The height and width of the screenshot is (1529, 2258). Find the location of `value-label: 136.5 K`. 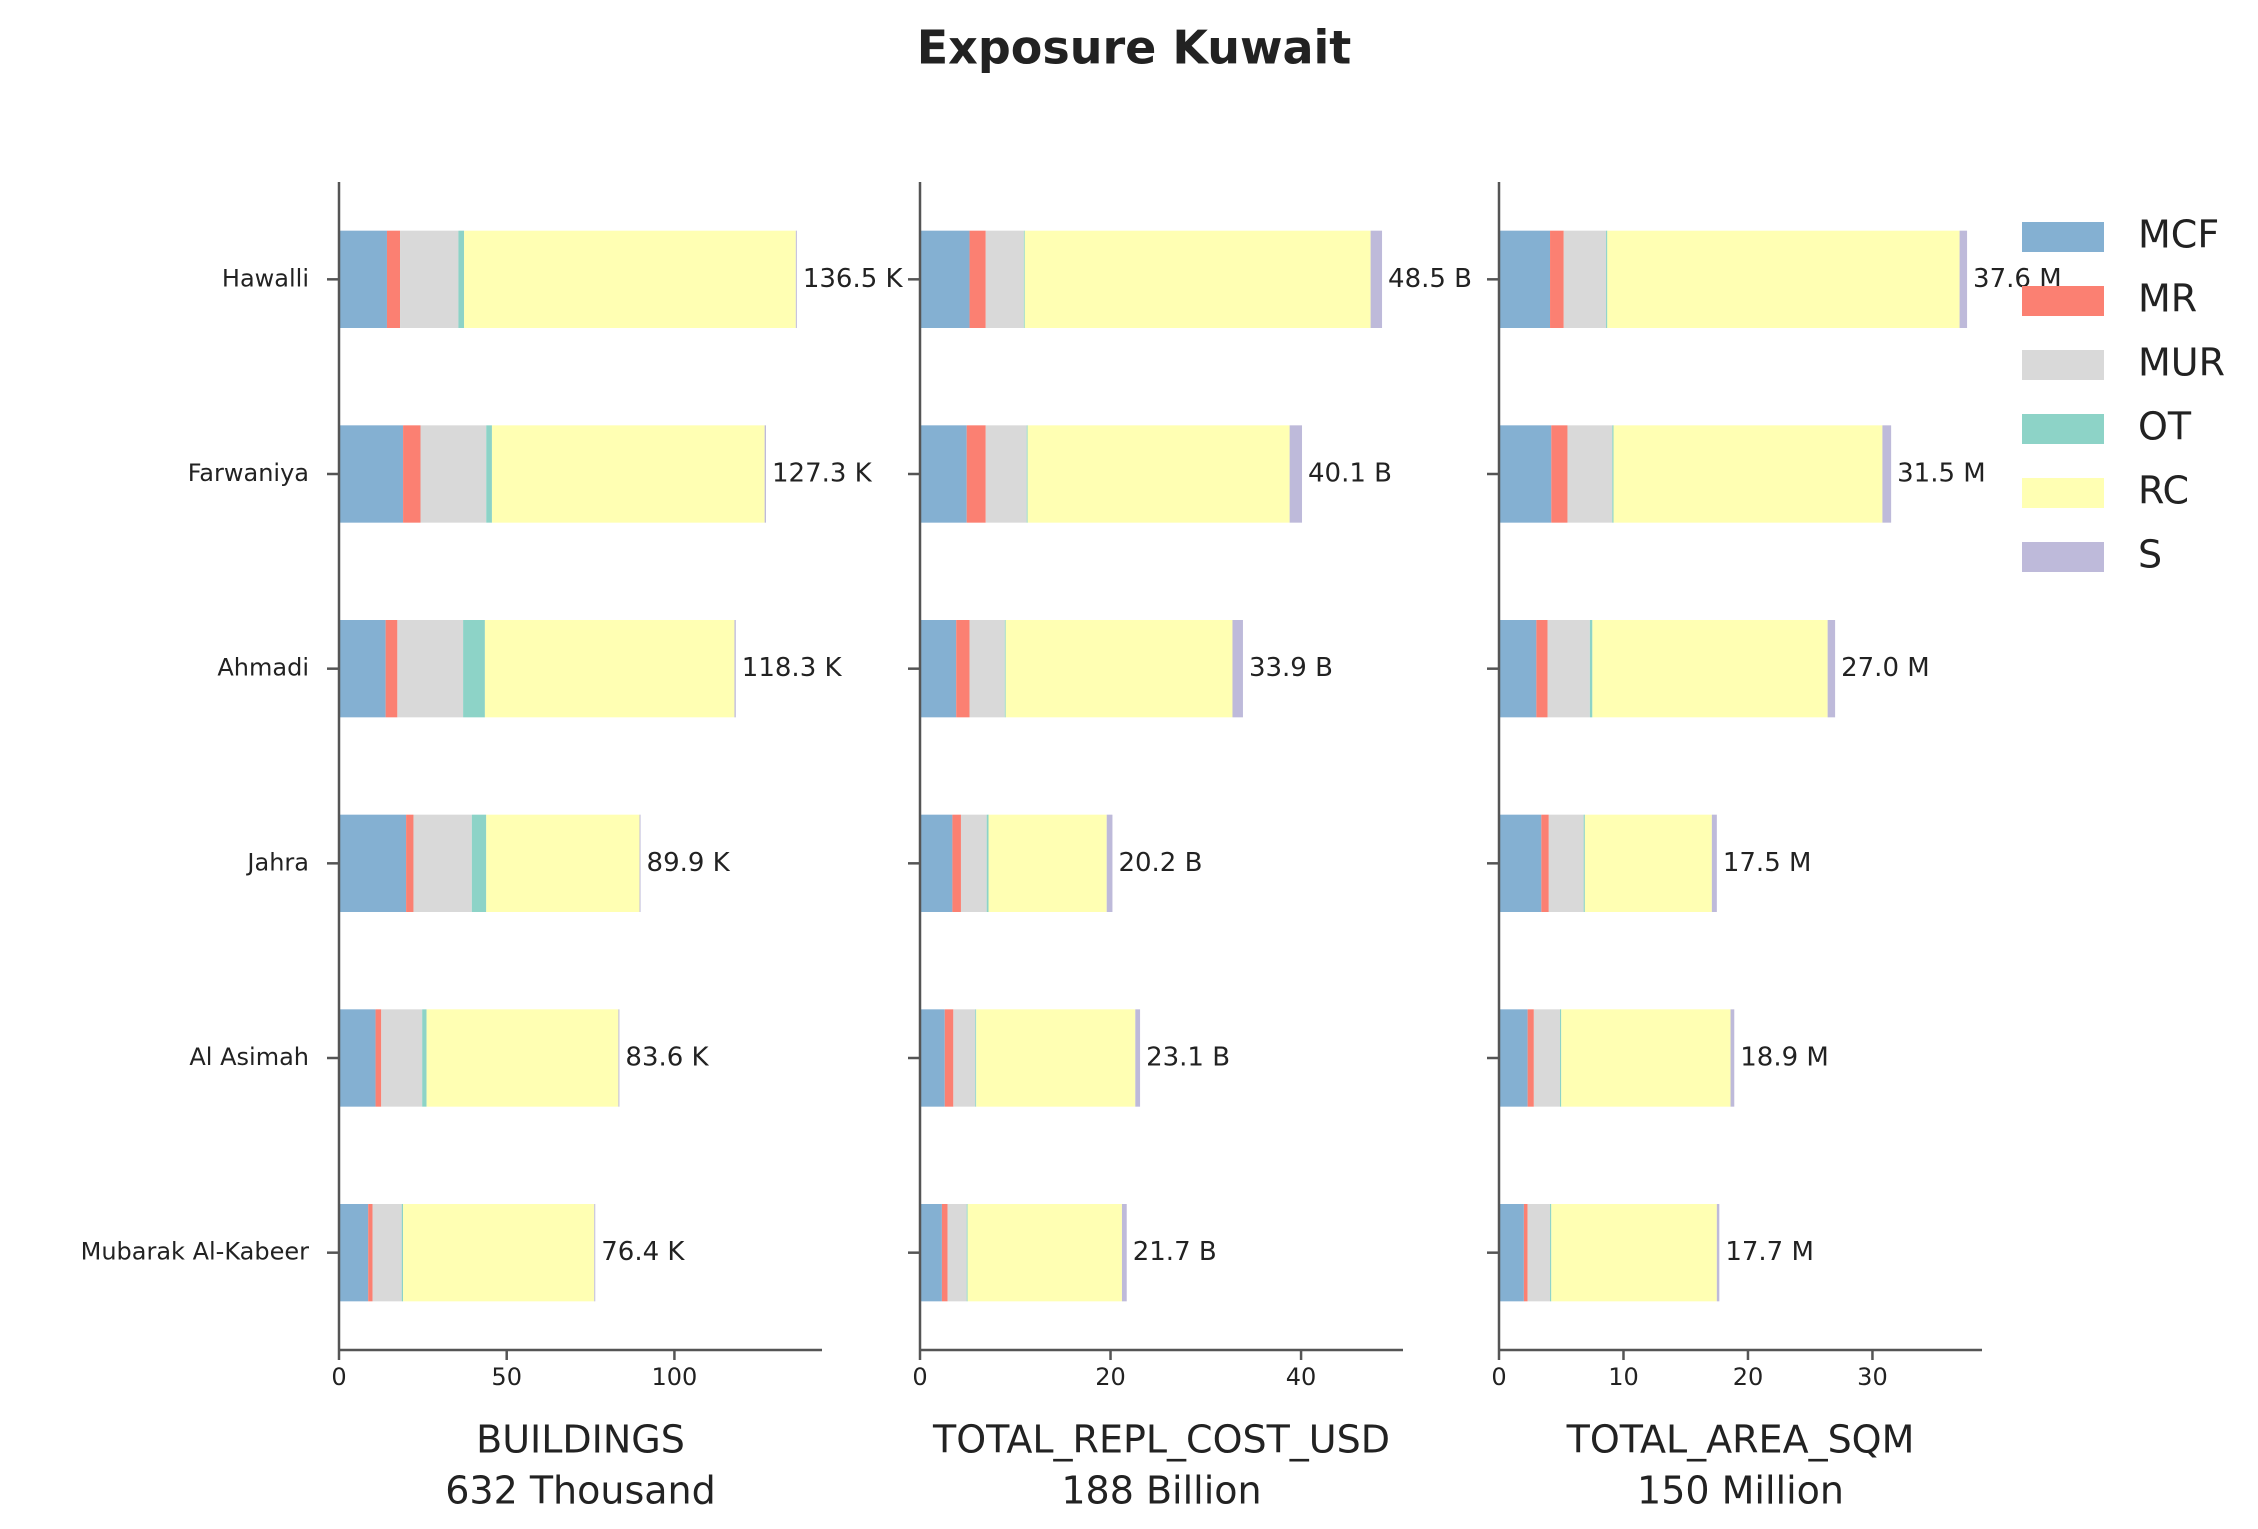

value-label: 136.5 K is located at coordinates (853, 279).